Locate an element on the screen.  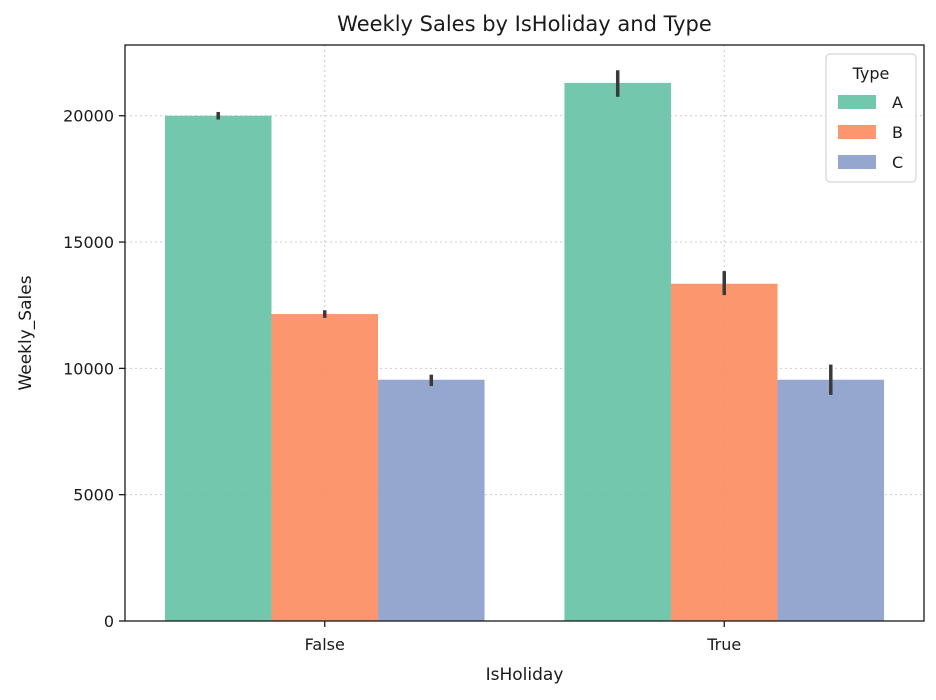
legend-box is located at coordinates (871, 118).